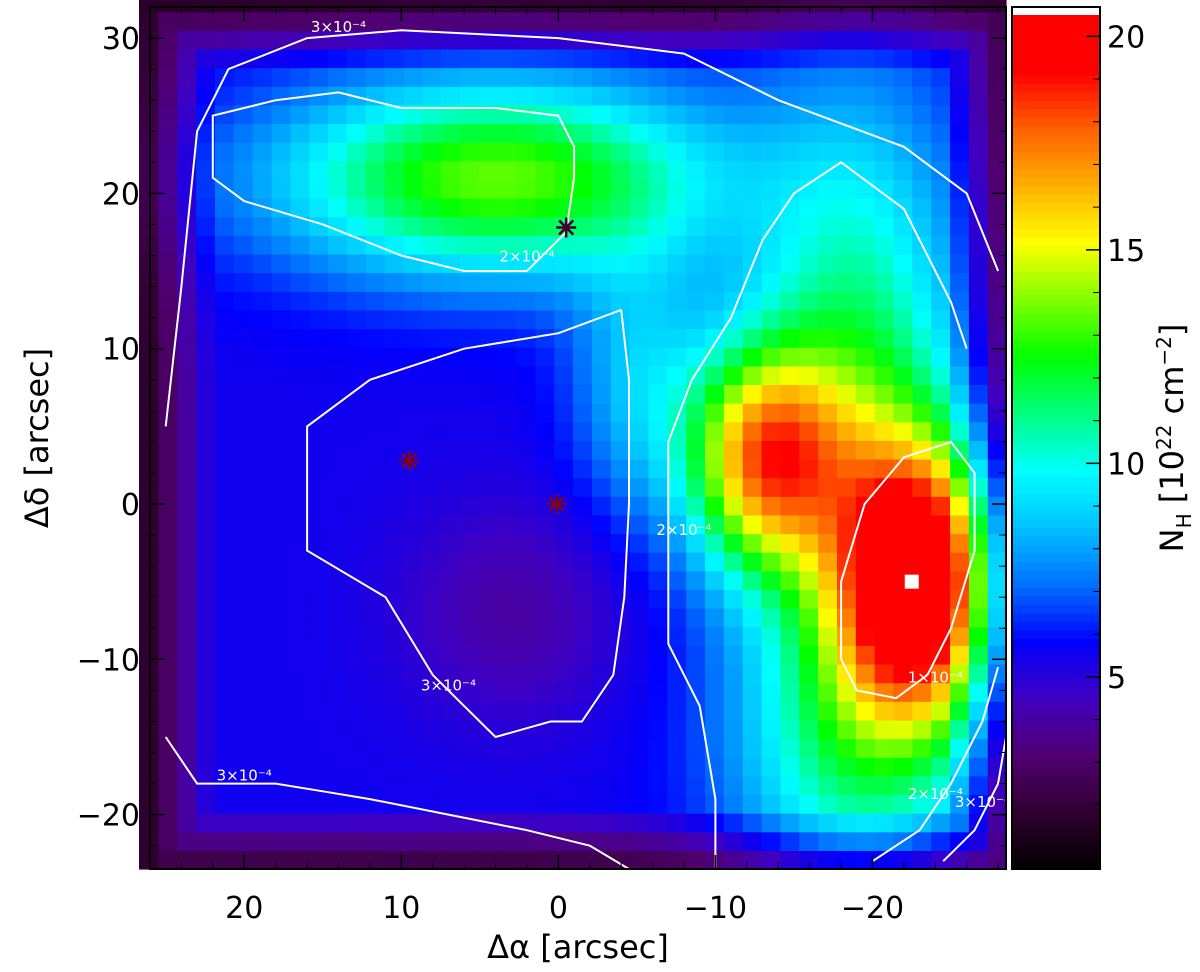  What do you see at coordinates (1126, 251) in the screenshot?
I see `colorbar-tick-label: 15` at bounding box center [1126, 251].